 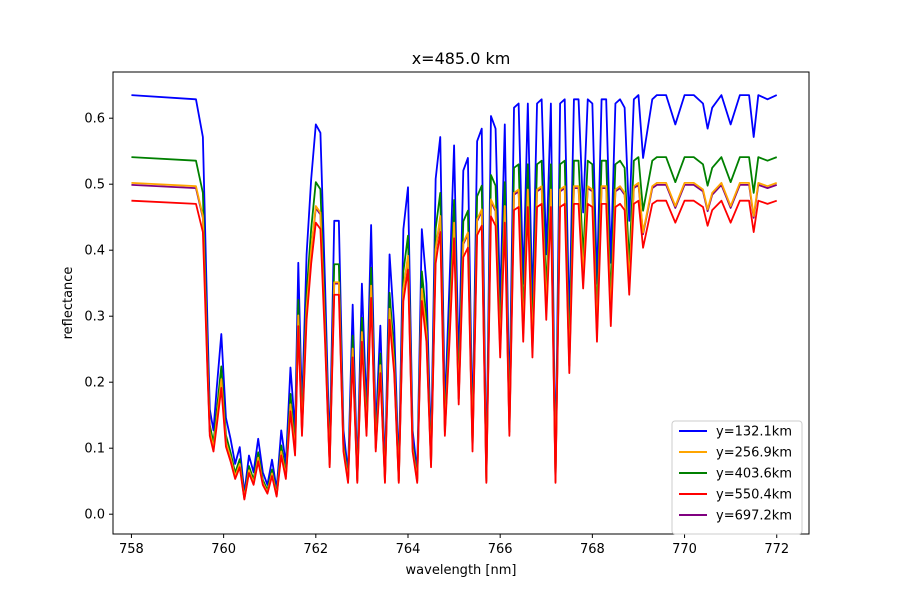 I want to click on x-axis: 758 760 762 764 766 768 770 772, so click(x=454, y=545).